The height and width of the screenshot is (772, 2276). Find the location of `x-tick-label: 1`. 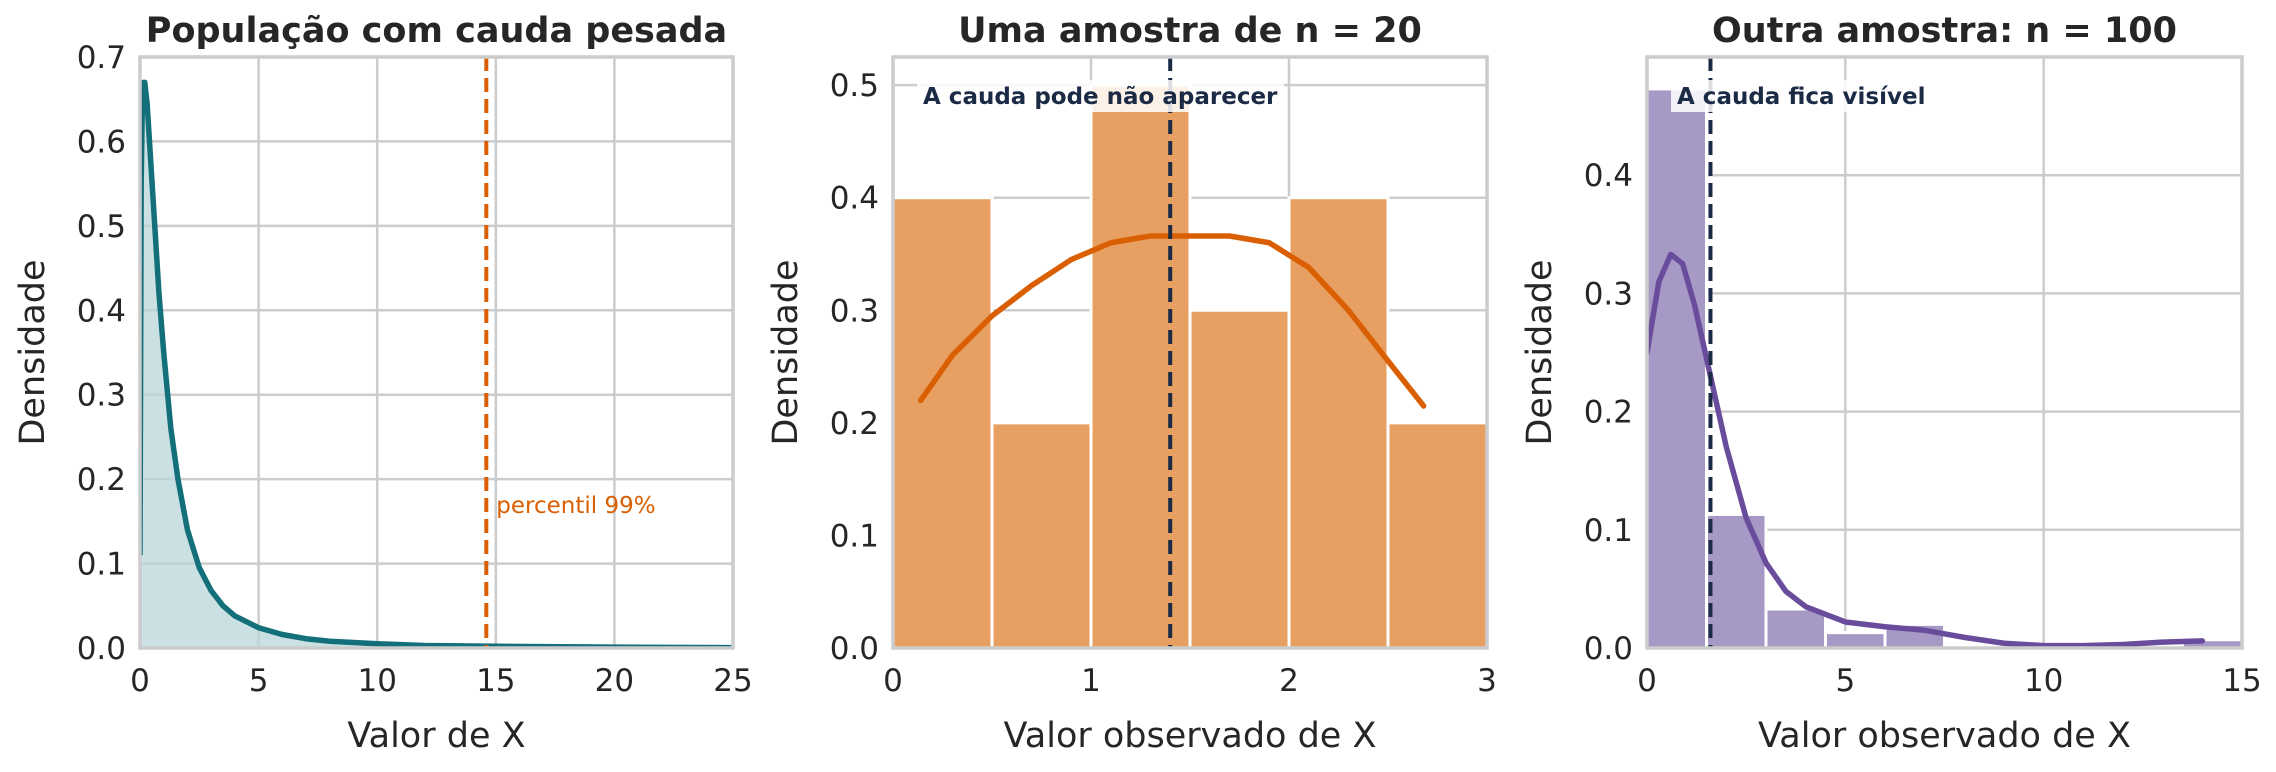

x-tick-label: 1 is located at coordinates (1091, 681).